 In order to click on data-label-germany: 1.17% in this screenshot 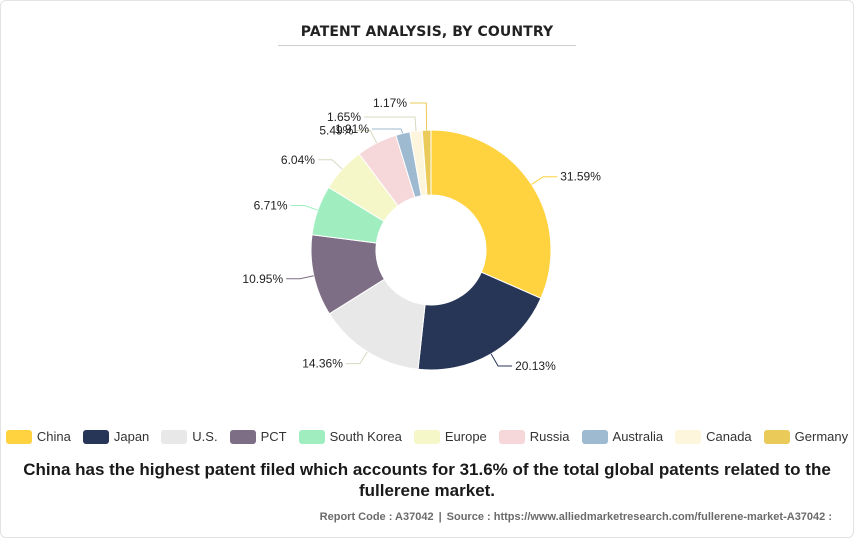, I will do `click(390, 103)`.